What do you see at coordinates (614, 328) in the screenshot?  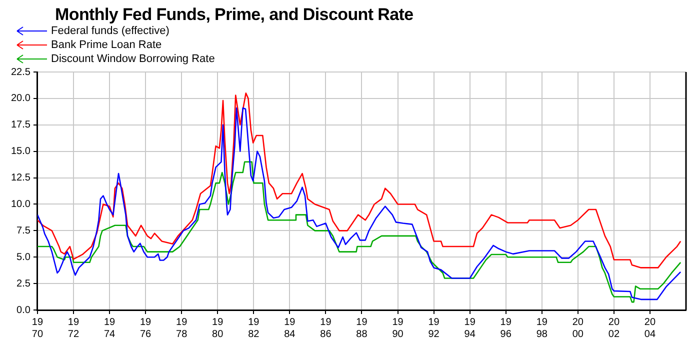 I see `x-tick-label: 20 02` at bounding box center [614, 328].